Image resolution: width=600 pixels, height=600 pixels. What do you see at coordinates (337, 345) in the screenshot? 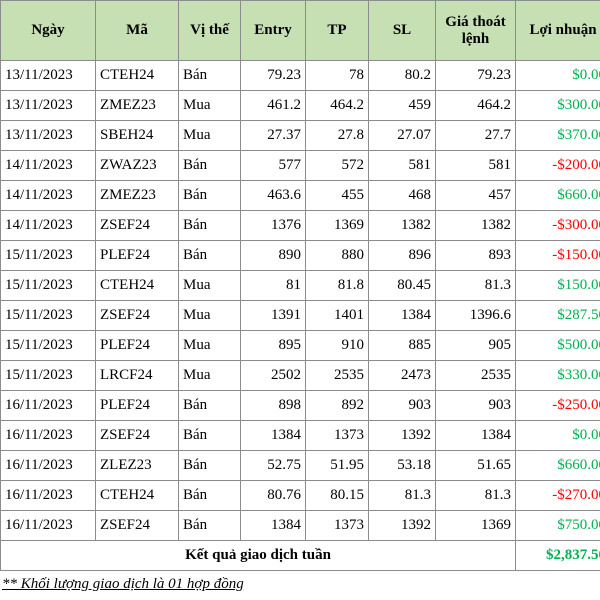
I see `table-cell: 910` at bounding box center [337, 345].